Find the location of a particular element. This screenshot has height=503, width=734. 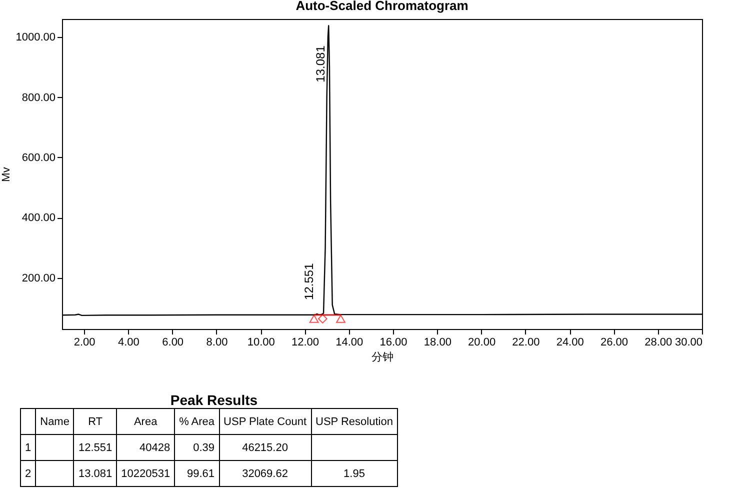

text: 0.39 is located at coordinates (204, 448).